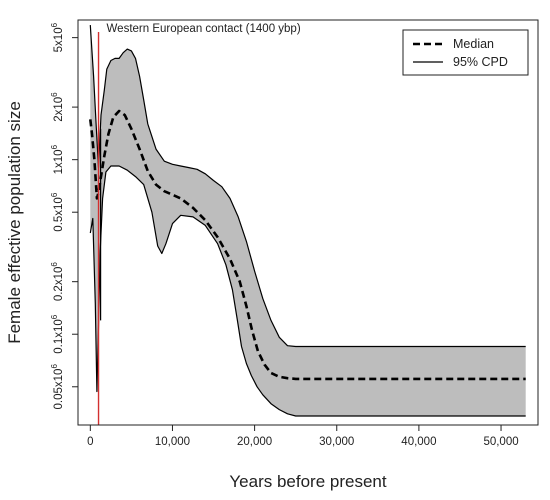 This screenshot has width=550, height=500. I want to click on legend-box, so click(465, 52).